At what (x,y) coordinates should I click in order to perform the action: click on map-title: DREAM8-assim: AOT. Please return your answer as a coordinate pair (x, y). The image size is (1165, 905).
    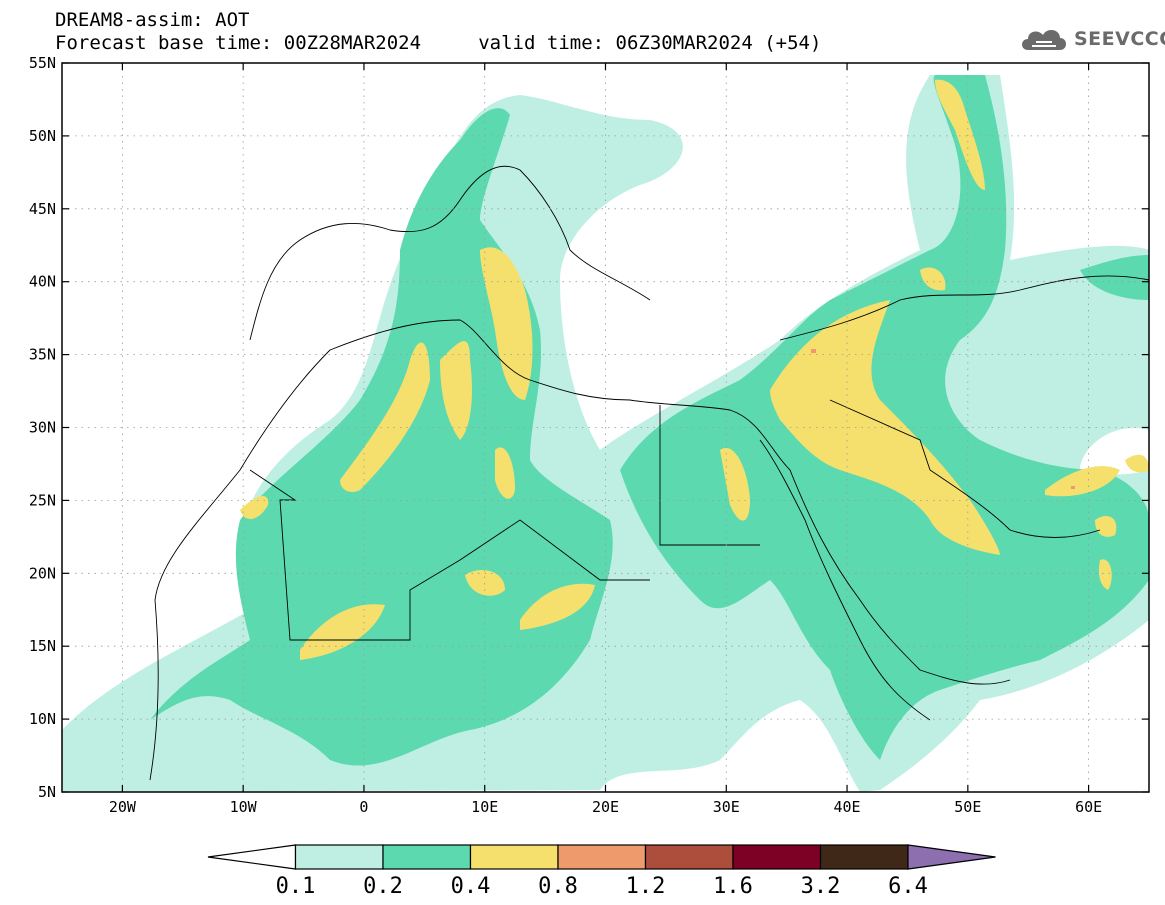
    Looking at the image, I should click on (152, 20).